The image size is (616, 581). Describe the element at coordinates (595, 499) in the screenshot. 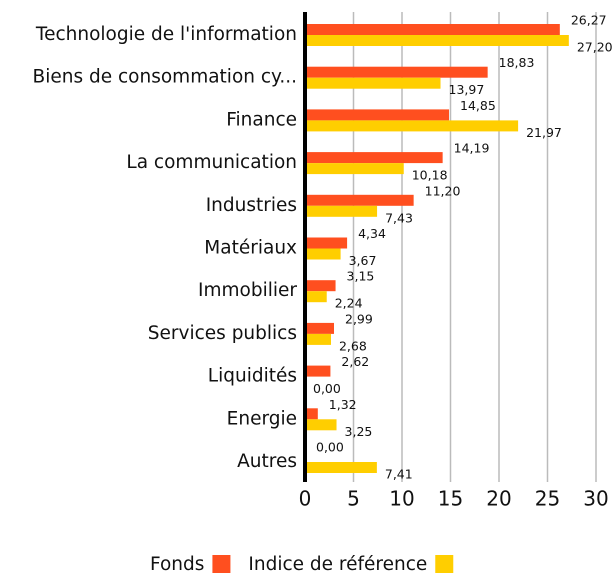

I see `x-tick-label: 30` at that location.